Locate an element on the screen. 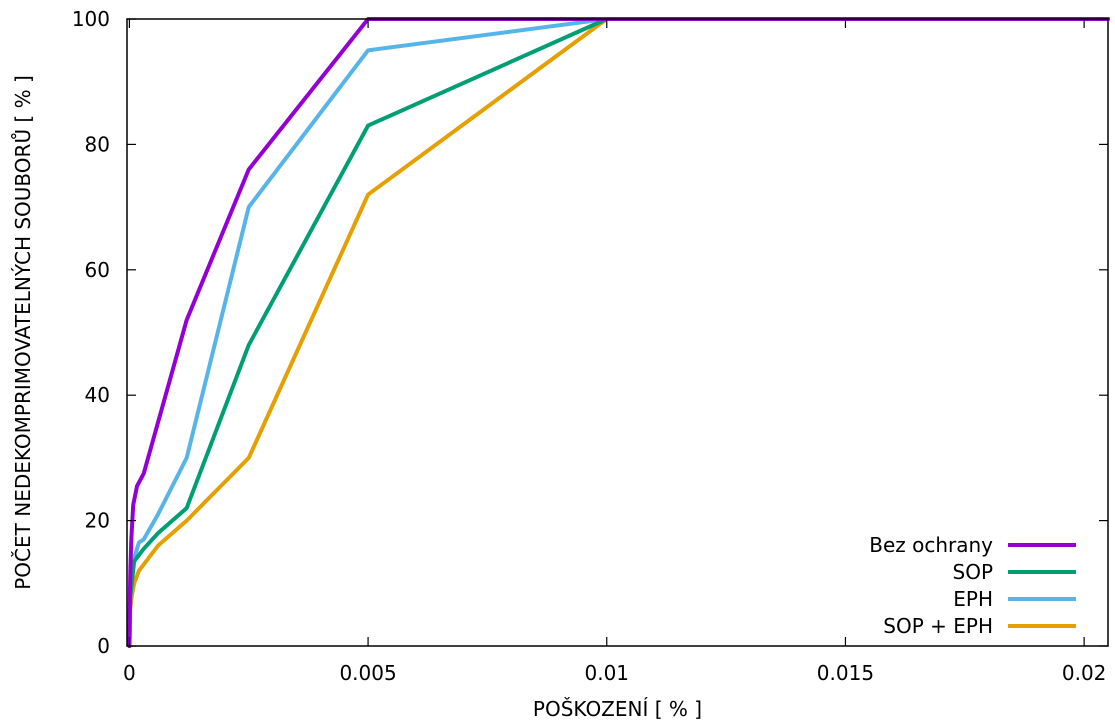  legend-item: SOP is located at coordinates (1014, 572).